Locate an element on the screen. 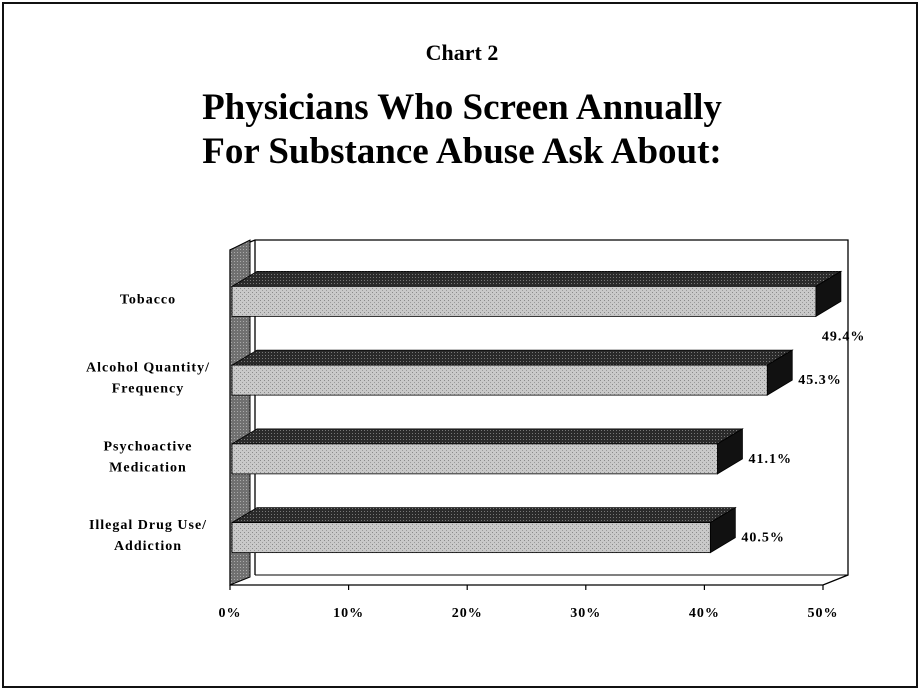 The height and width of the screenshot is (692, 924). category-label: Illegal Drug Use/ is located at coordinates (148, 525).